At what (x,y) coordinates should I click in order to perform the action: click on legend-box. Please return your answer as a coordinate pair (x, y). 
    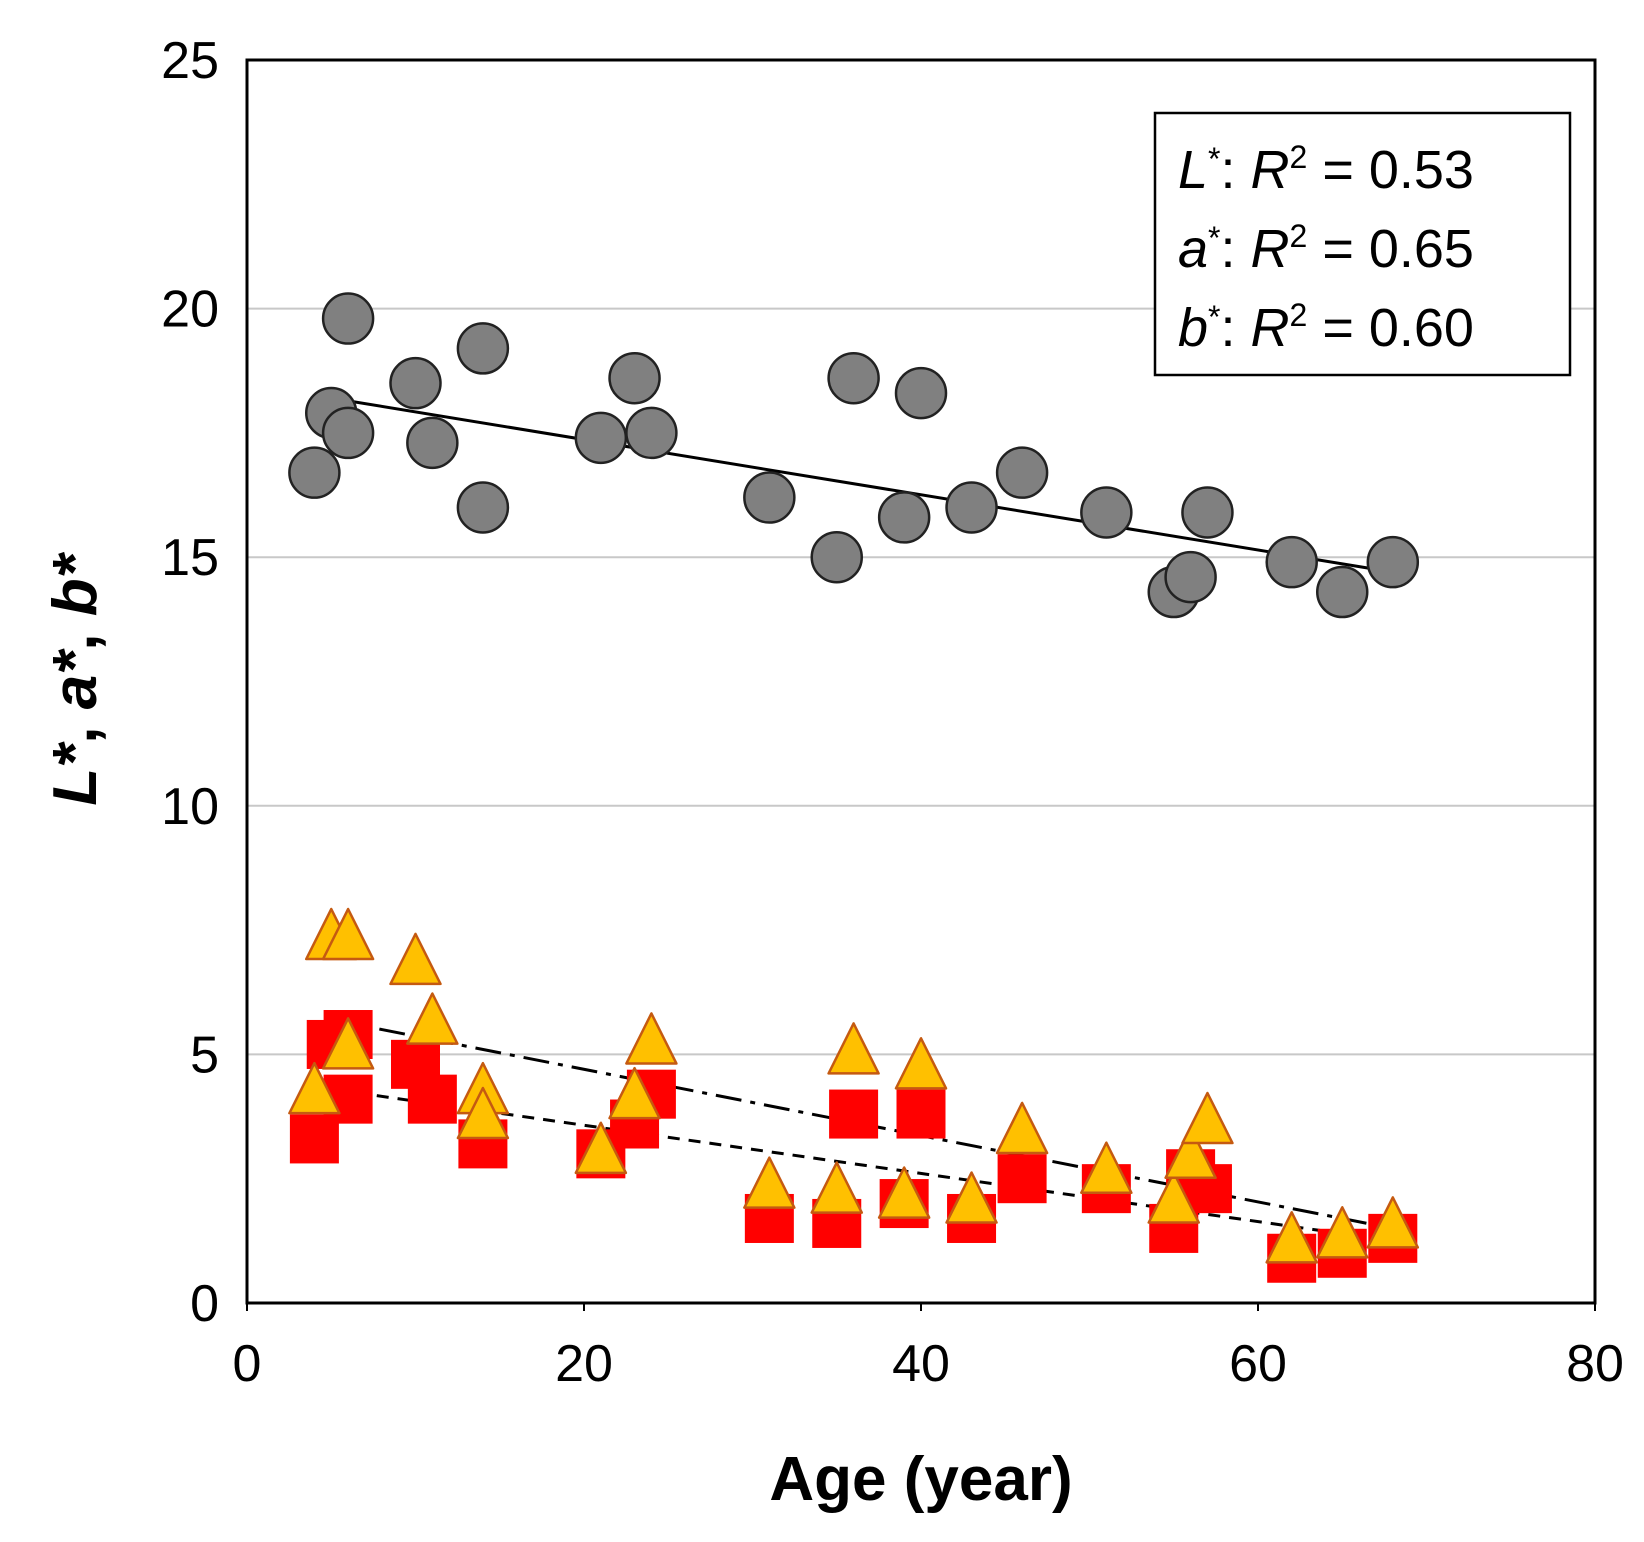
    Looking at the image, I should click on (1362, 244).